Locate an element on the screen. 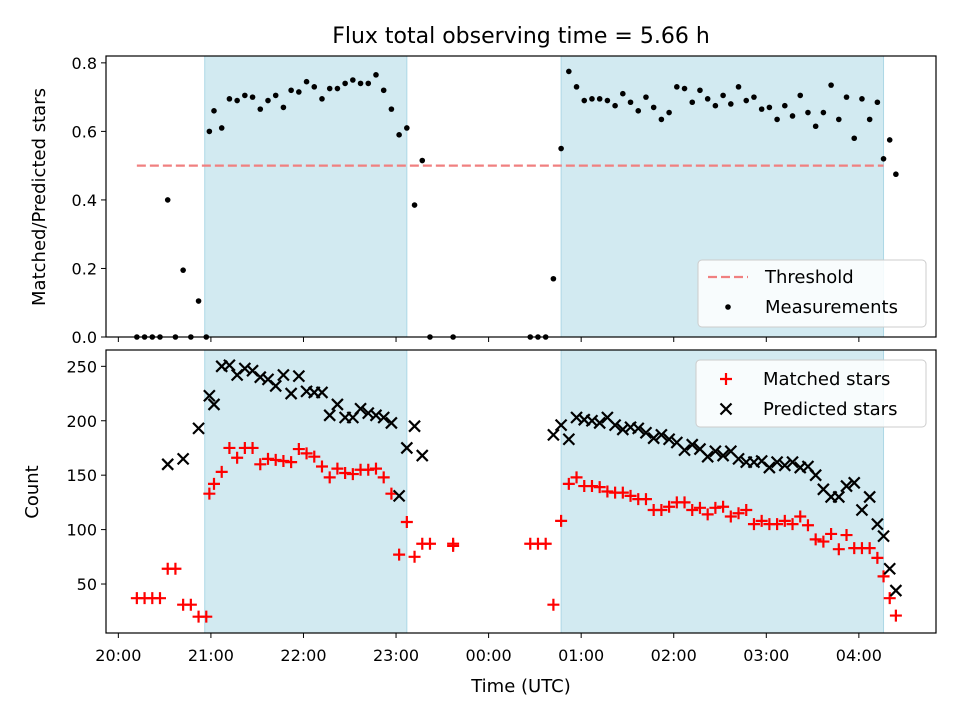  x-tick-label: 23:00 is located at coordinates (396, 655).